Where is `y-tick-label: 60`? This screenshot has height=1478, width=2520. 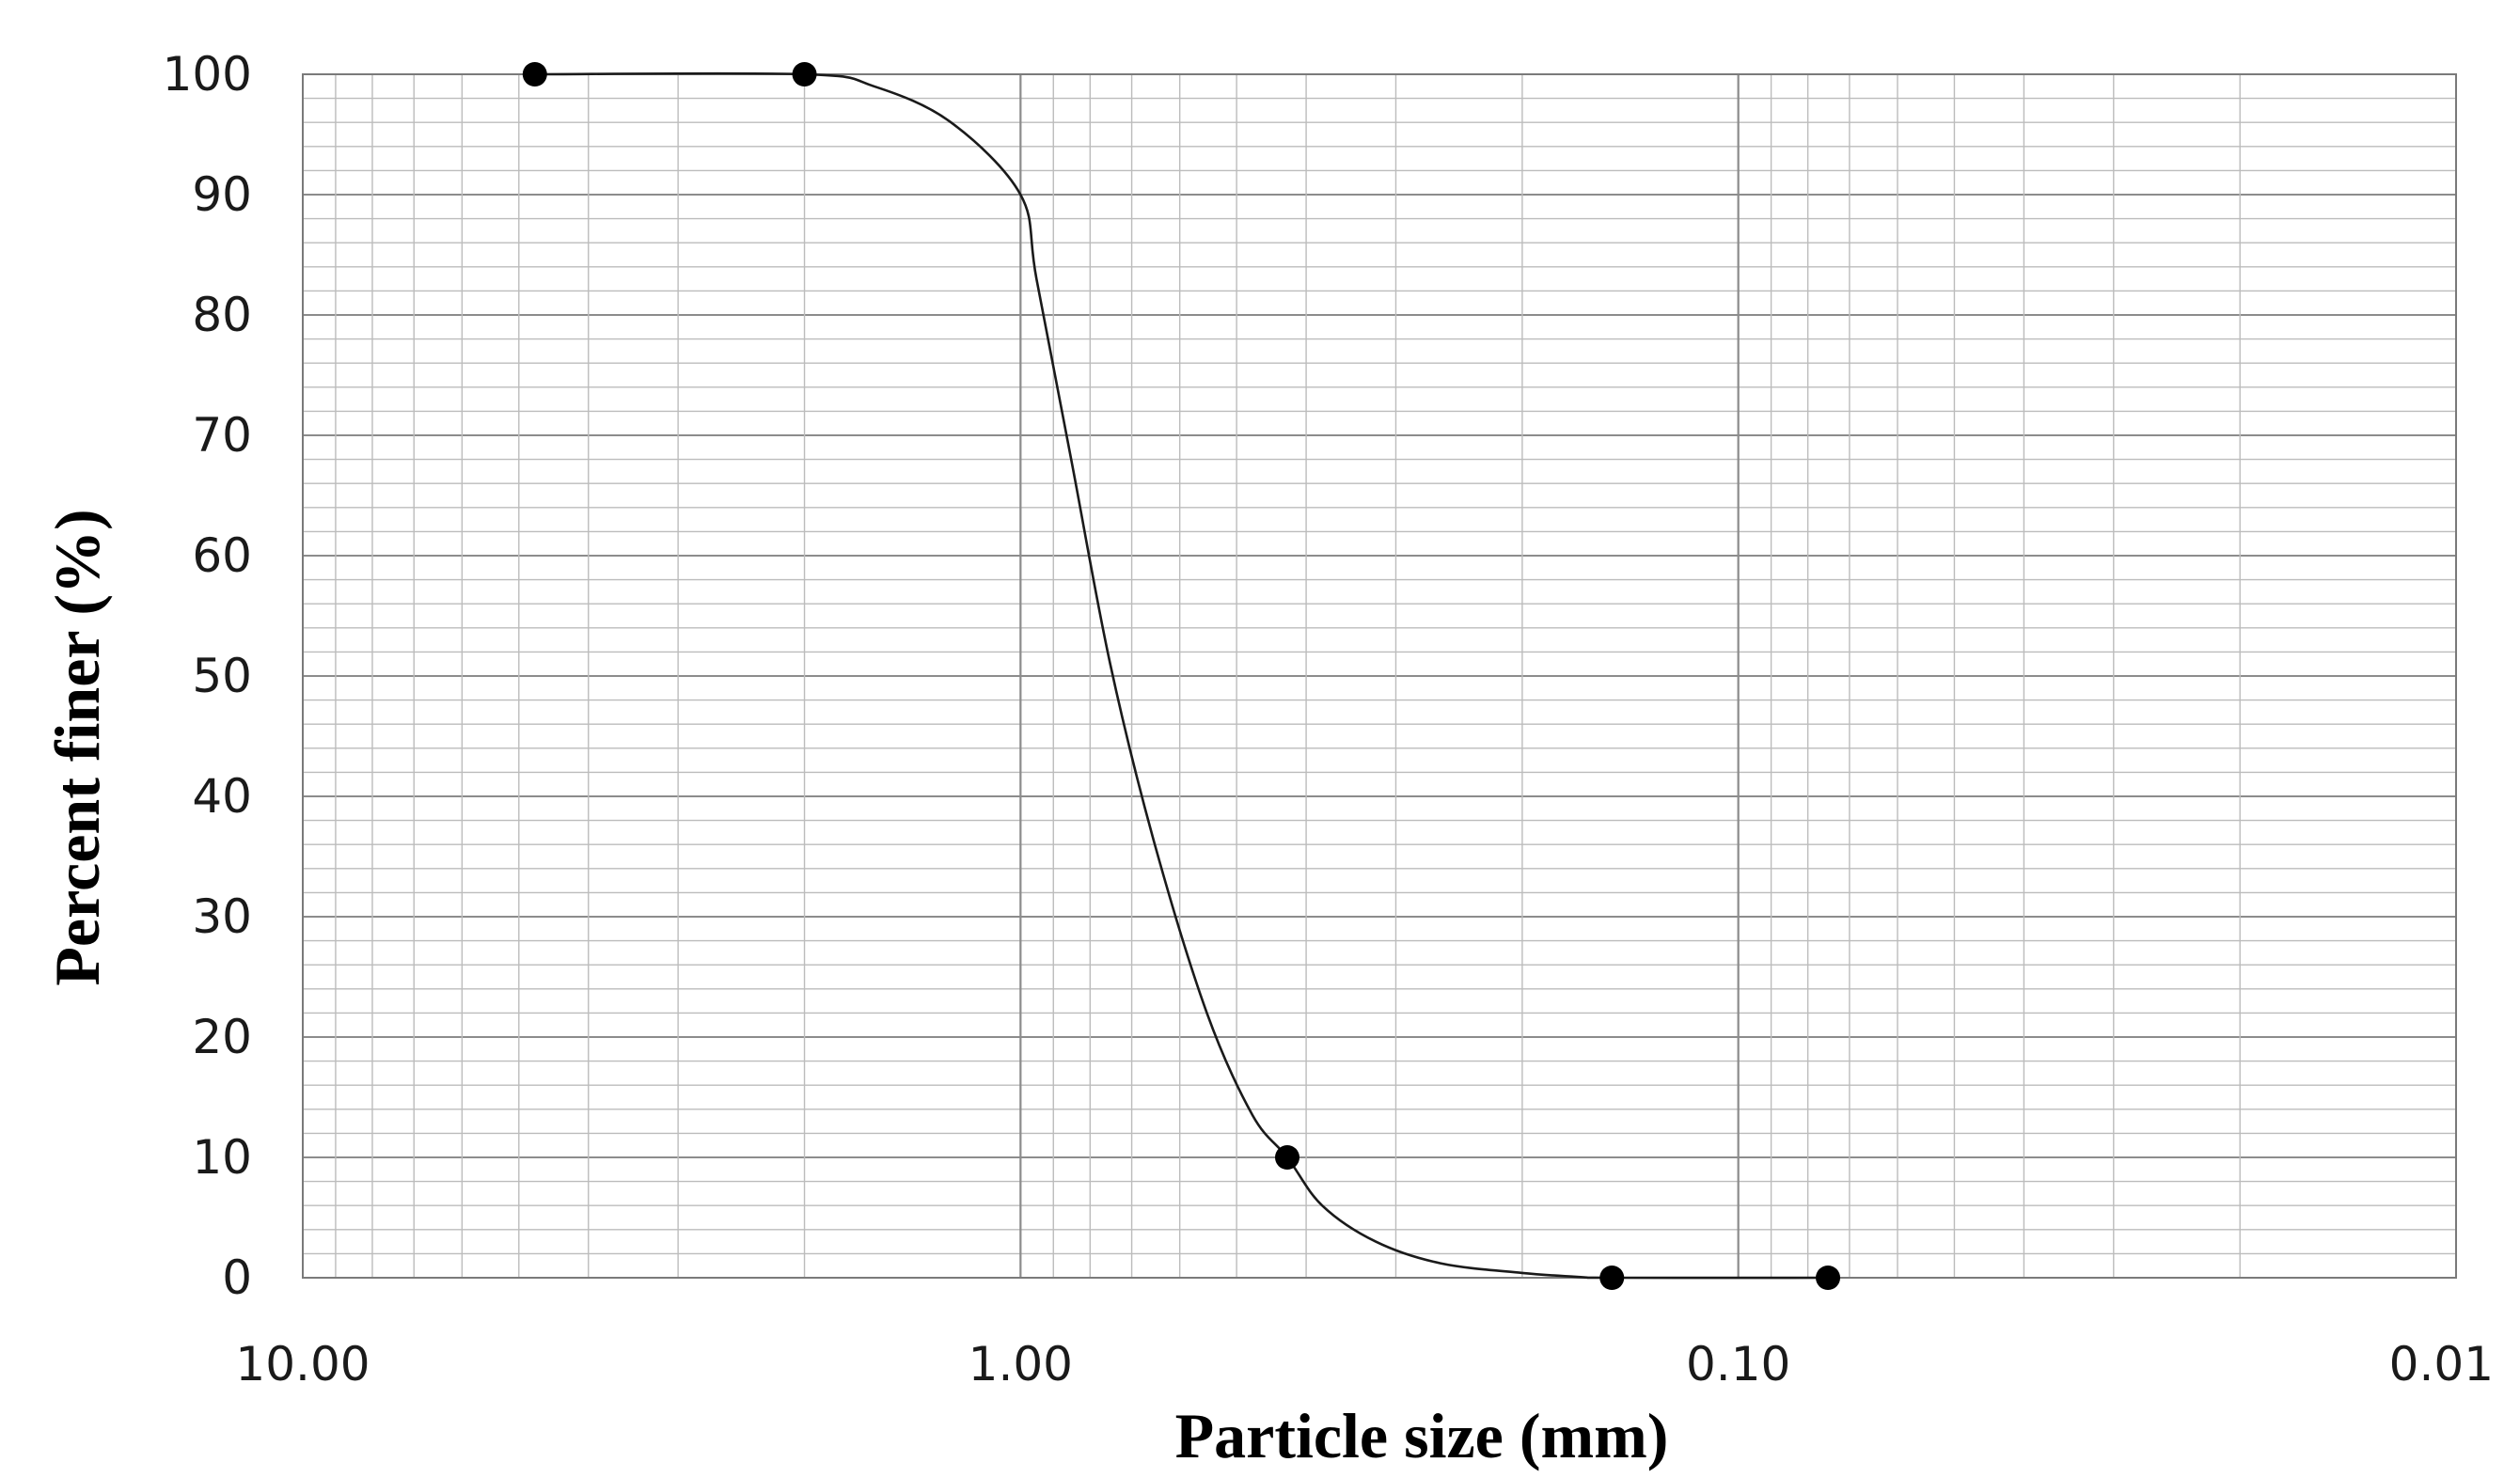 y-tick-label: 60 is located at coordinates (222, 555).